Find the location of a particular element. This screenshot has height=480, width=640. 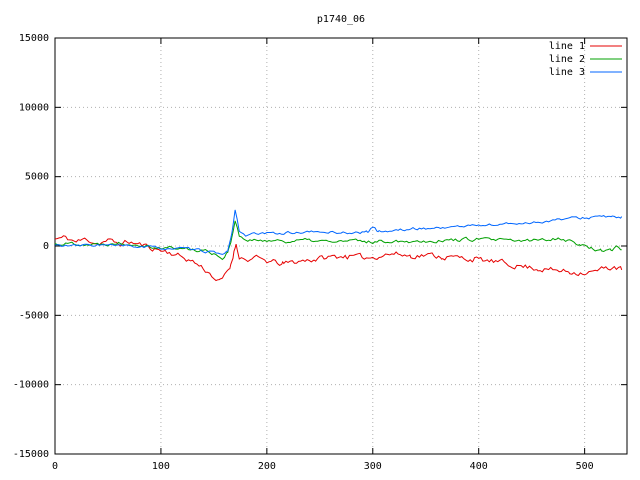

y-tick-label: 15000 is located at coordinates (34, 38).